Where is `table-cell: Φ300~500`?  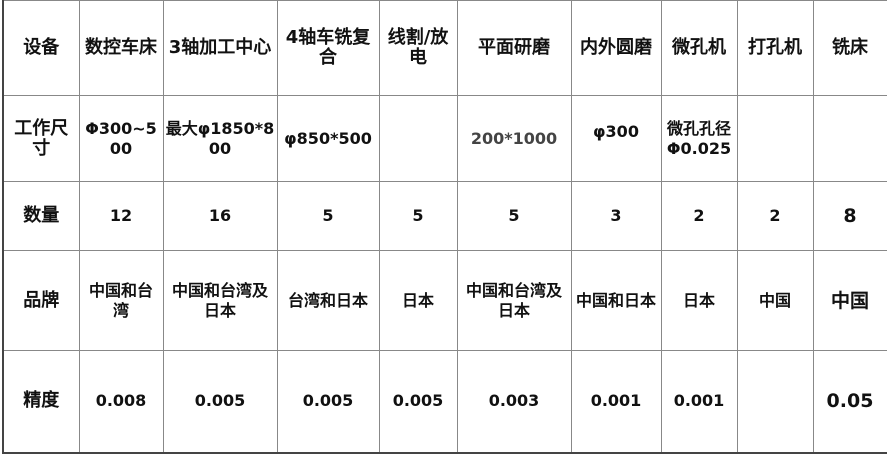
table-cell: Φ300~500 is located at coordinates (121, 138).